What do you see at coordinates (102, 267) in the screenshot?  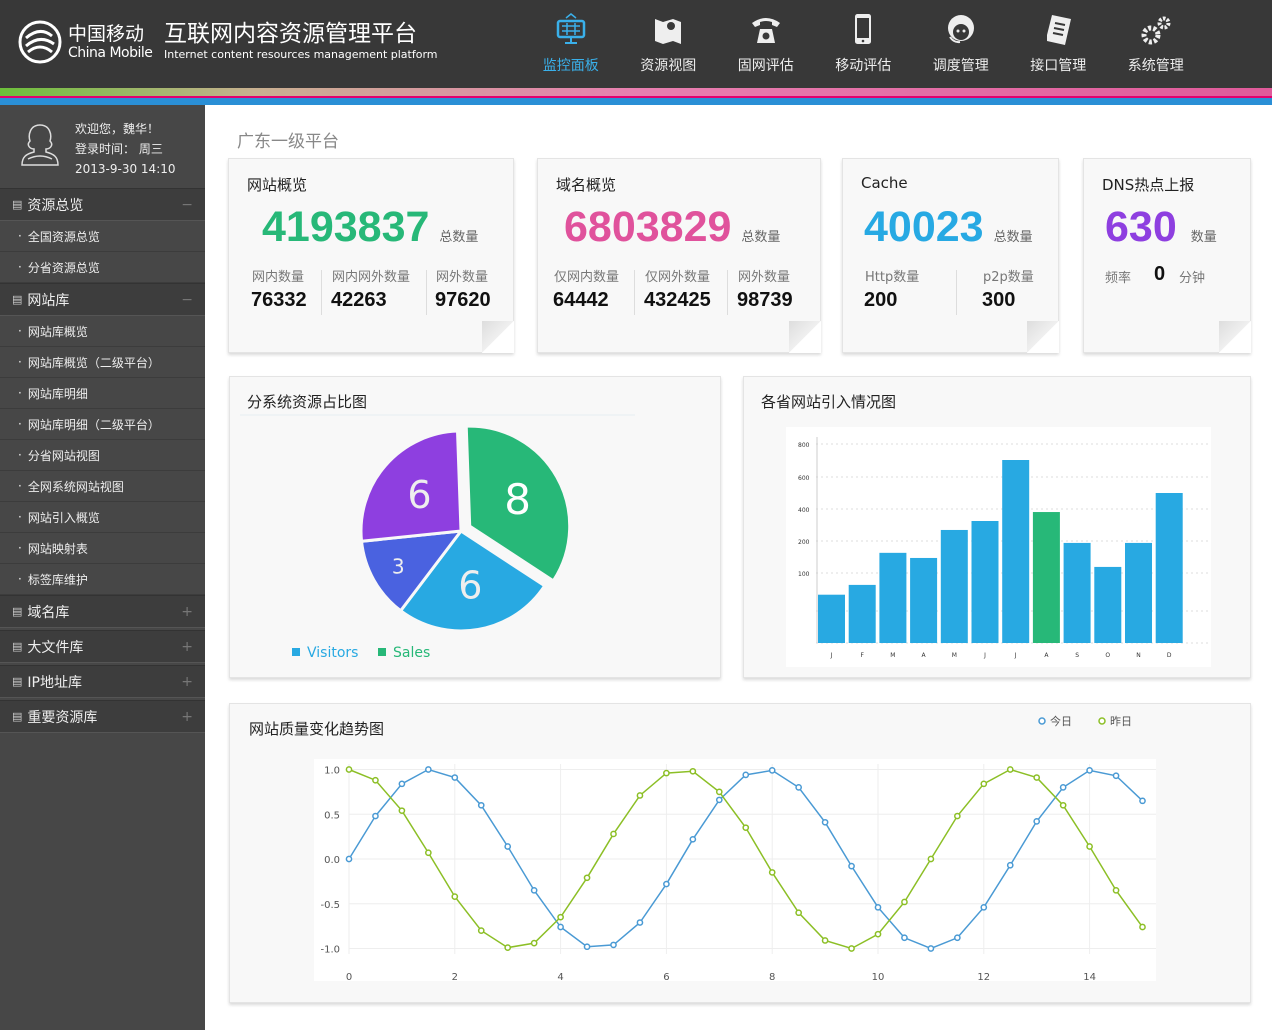 I see `sidebar-item: 分省资源总览` at bounding box center [102, 267].